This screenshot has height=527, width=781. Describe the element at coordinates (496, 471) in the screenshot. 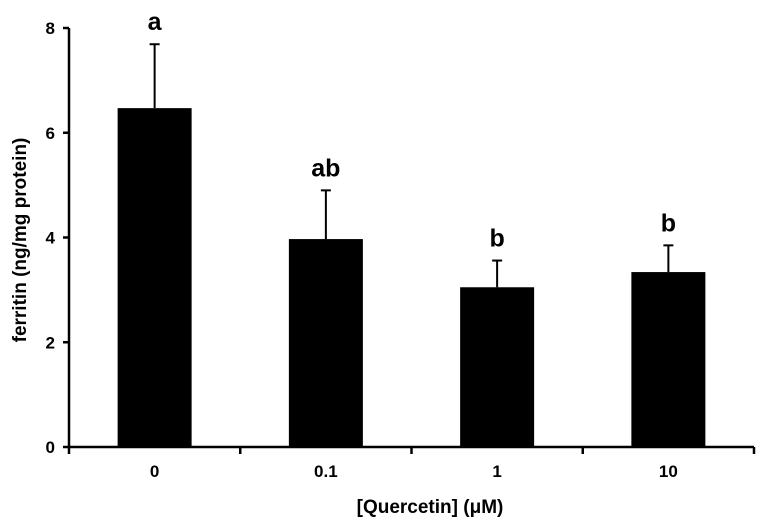

I see `x-tick-label: 1` at that location.